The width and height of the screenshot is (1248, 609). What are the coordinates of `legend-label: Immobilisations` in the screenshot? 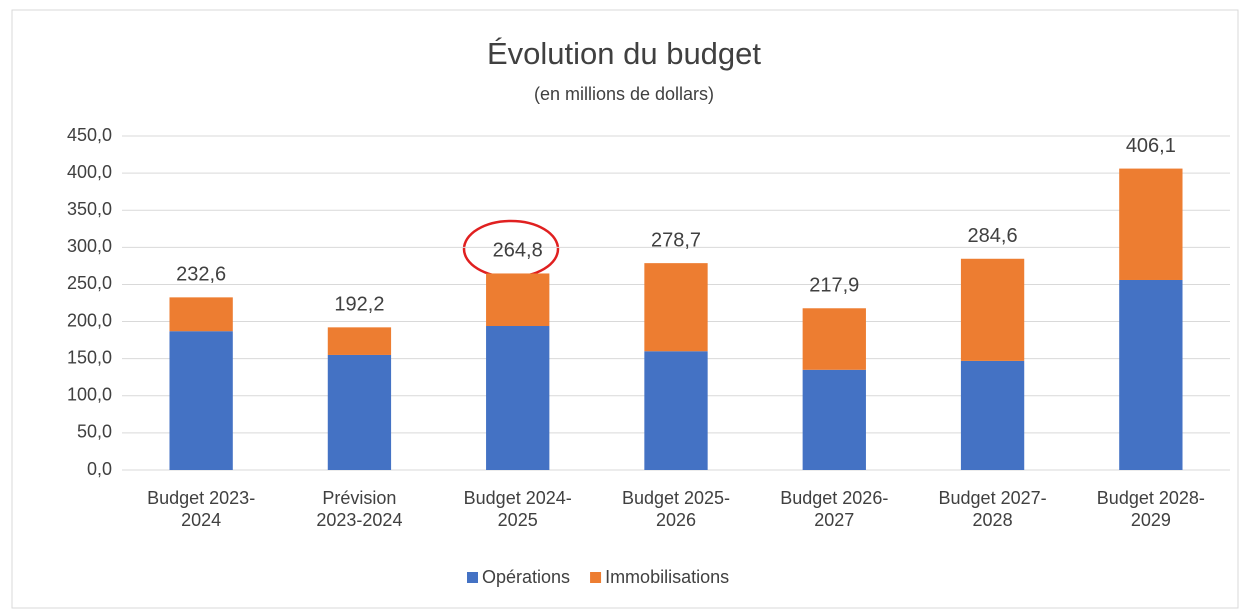 It's located at (667, 577).